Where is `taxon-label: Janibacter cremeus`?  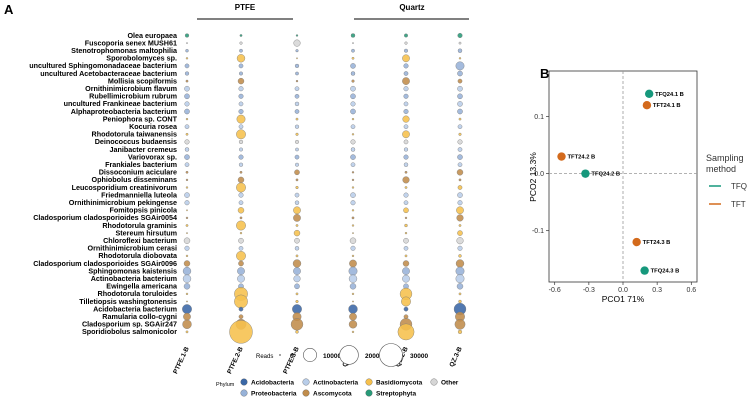
taxon-label: Janibacter cremeus is located at coordinates (143, 149).